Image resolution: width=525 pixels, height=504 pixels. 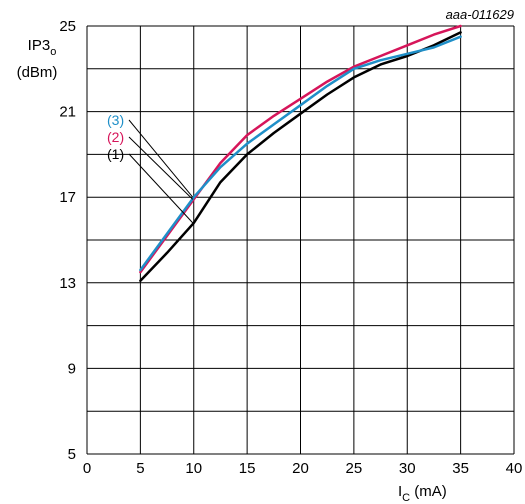 What do you see at coordinates (115, 154) in the screenshot?
I see `legend-entry-1: (1)` at bounding box center [115, 154].